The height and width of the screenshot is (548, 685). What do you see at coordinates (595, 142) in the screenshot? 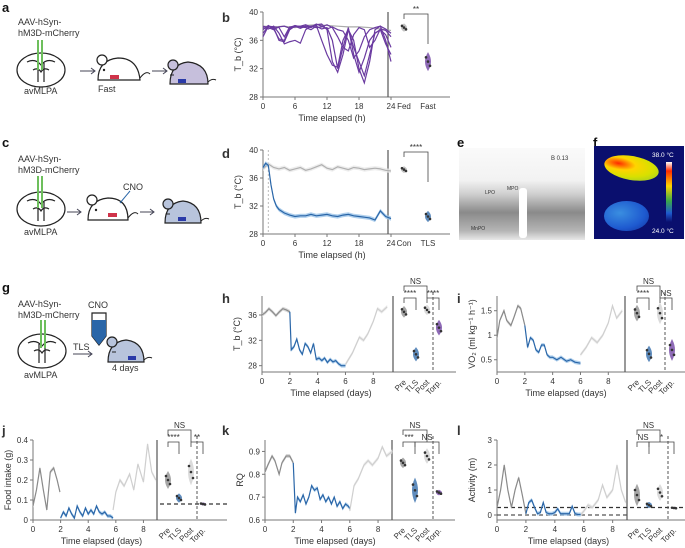
I see `panel-letter-f: f` at bounding box center [595, 142].